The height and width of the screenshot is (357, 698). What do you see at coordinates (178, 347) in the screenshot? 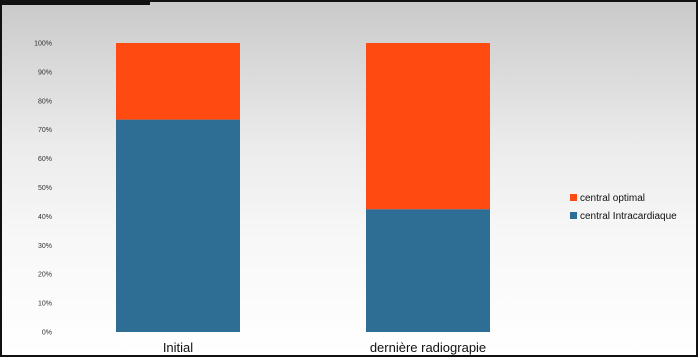
I see `x-category-label: Initial` at bounding box center [178, 347].